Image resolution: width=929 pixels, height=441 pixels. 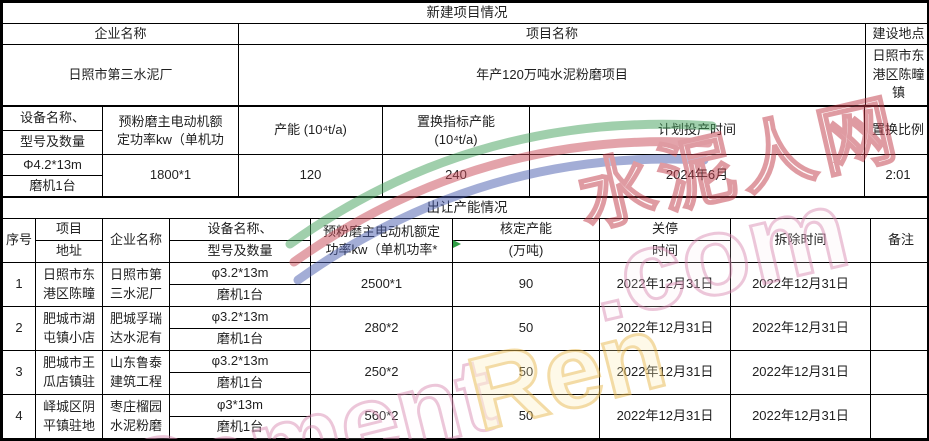 I want to click on tr-motor-header: 预粉磨主电动机额定 功率kw（单机功率*, so click(x=381, y=240).